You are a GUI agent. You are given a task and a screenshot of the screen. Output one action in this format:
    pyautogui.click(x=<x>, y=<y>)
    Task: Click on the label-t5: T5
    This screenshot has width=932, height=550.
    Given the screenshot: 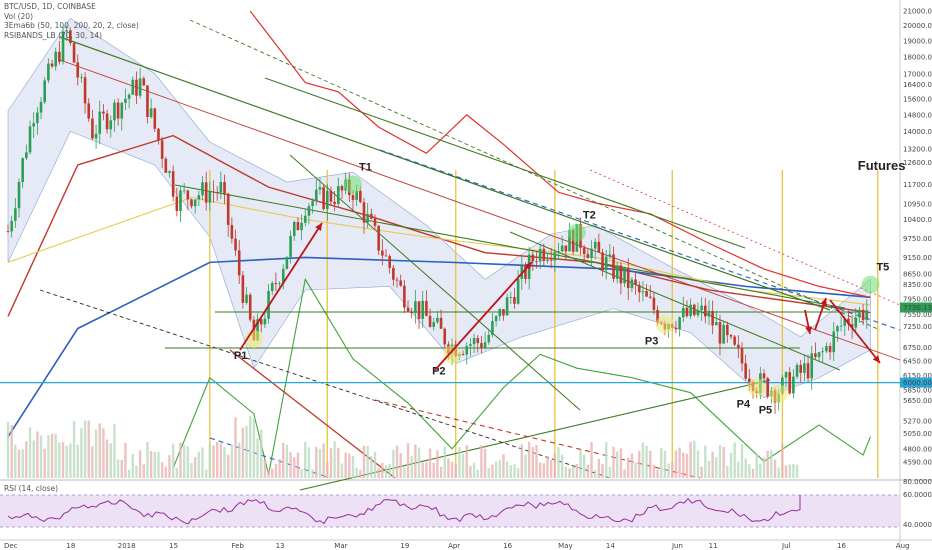 What is the action you would take?
    pyautogui.click(x=882, y=268)
    